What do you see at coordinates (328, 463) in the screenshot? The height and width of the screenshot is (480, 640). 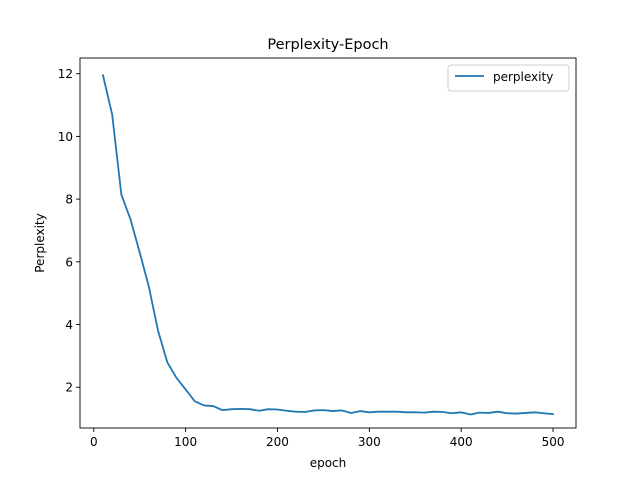 I see `x-axis-label: epoch` at bounding box center [328, 463].